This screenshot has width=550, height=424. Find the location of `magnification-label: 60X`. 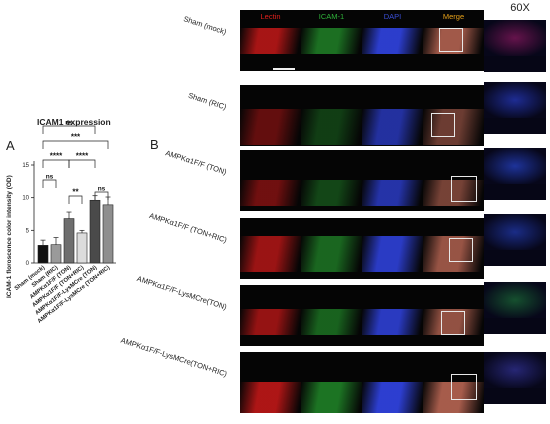

magnification-label: 60X is located at coordinates (520, 8).